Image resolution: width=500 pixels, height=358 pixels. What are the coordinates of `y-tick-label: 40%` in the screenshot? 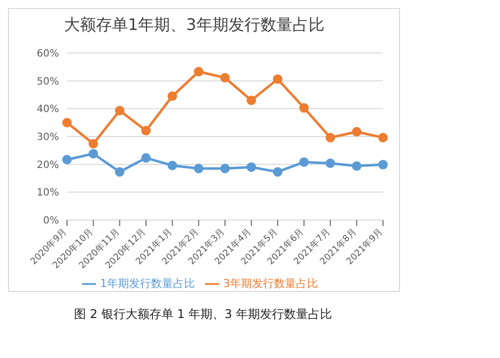 It's located at (47, 110).